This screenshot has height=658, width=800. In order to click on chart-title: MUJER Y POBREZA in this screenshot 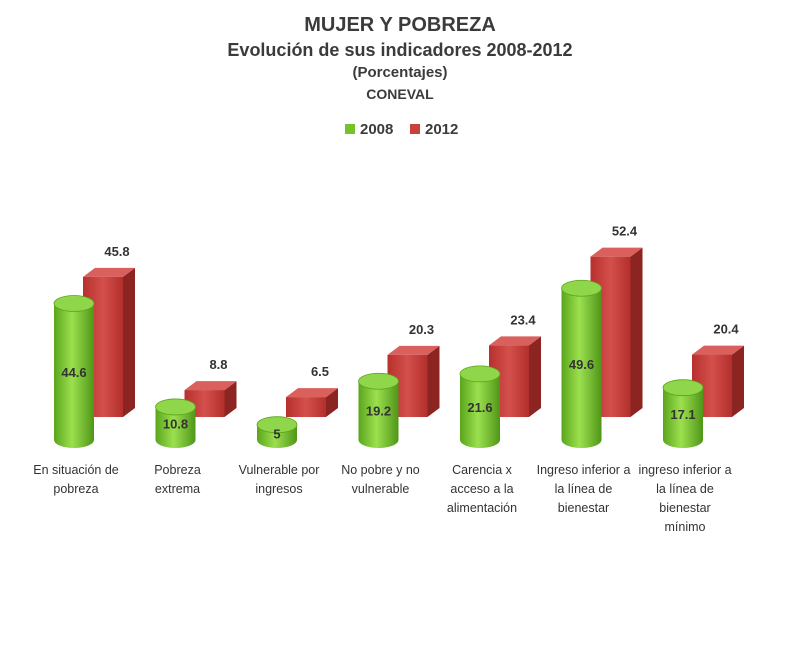, I will do `click(400, 25)`.